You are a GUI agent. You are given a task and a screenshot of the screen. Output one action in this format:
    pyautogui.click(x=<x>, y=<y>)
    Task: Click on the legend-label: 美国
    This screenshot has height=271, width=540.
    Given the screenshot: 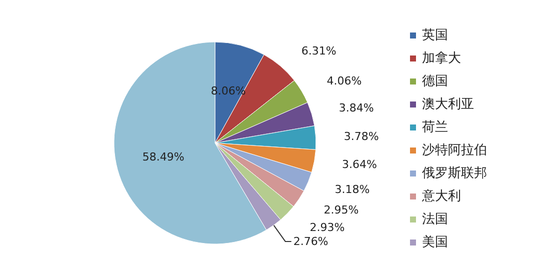 What is the action you would take?
    pyautogui.click(x=435, y=242)
    